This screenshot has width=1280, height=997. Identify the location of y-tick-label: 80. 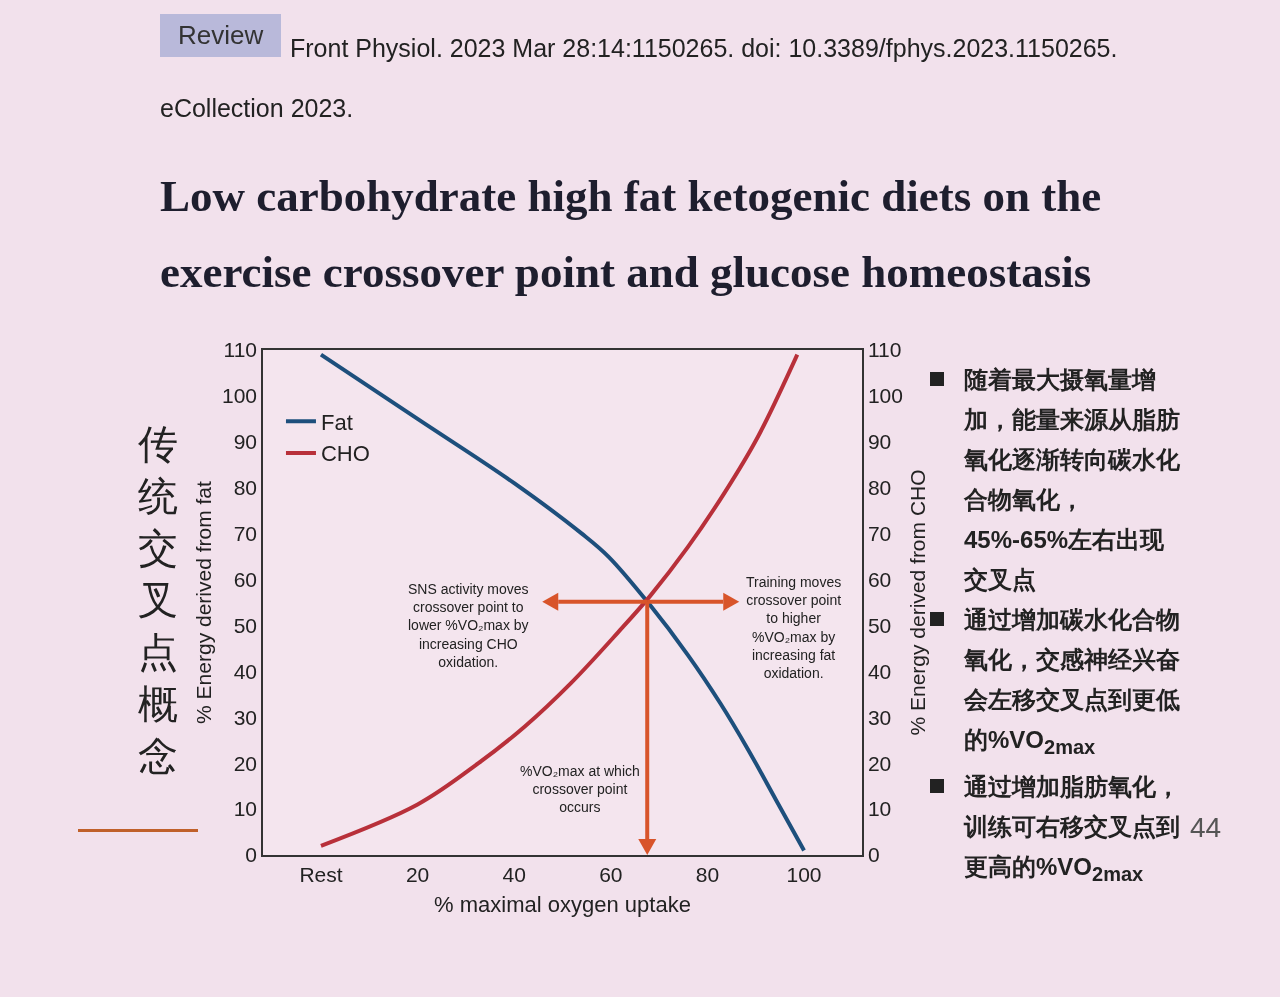
(245, 488).